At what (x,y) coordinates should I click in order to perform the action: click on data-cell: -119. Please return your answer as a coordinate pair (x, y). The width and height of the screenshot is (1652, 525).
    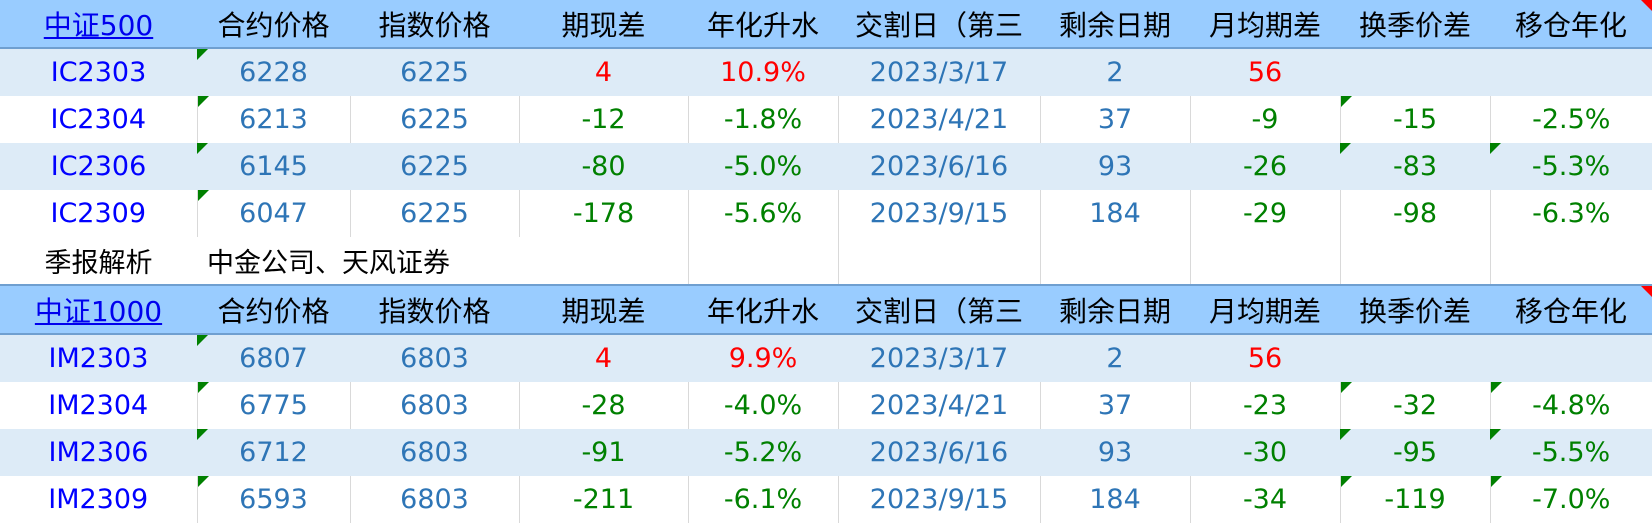
    Looking at the image, I should click on (1414, 499).